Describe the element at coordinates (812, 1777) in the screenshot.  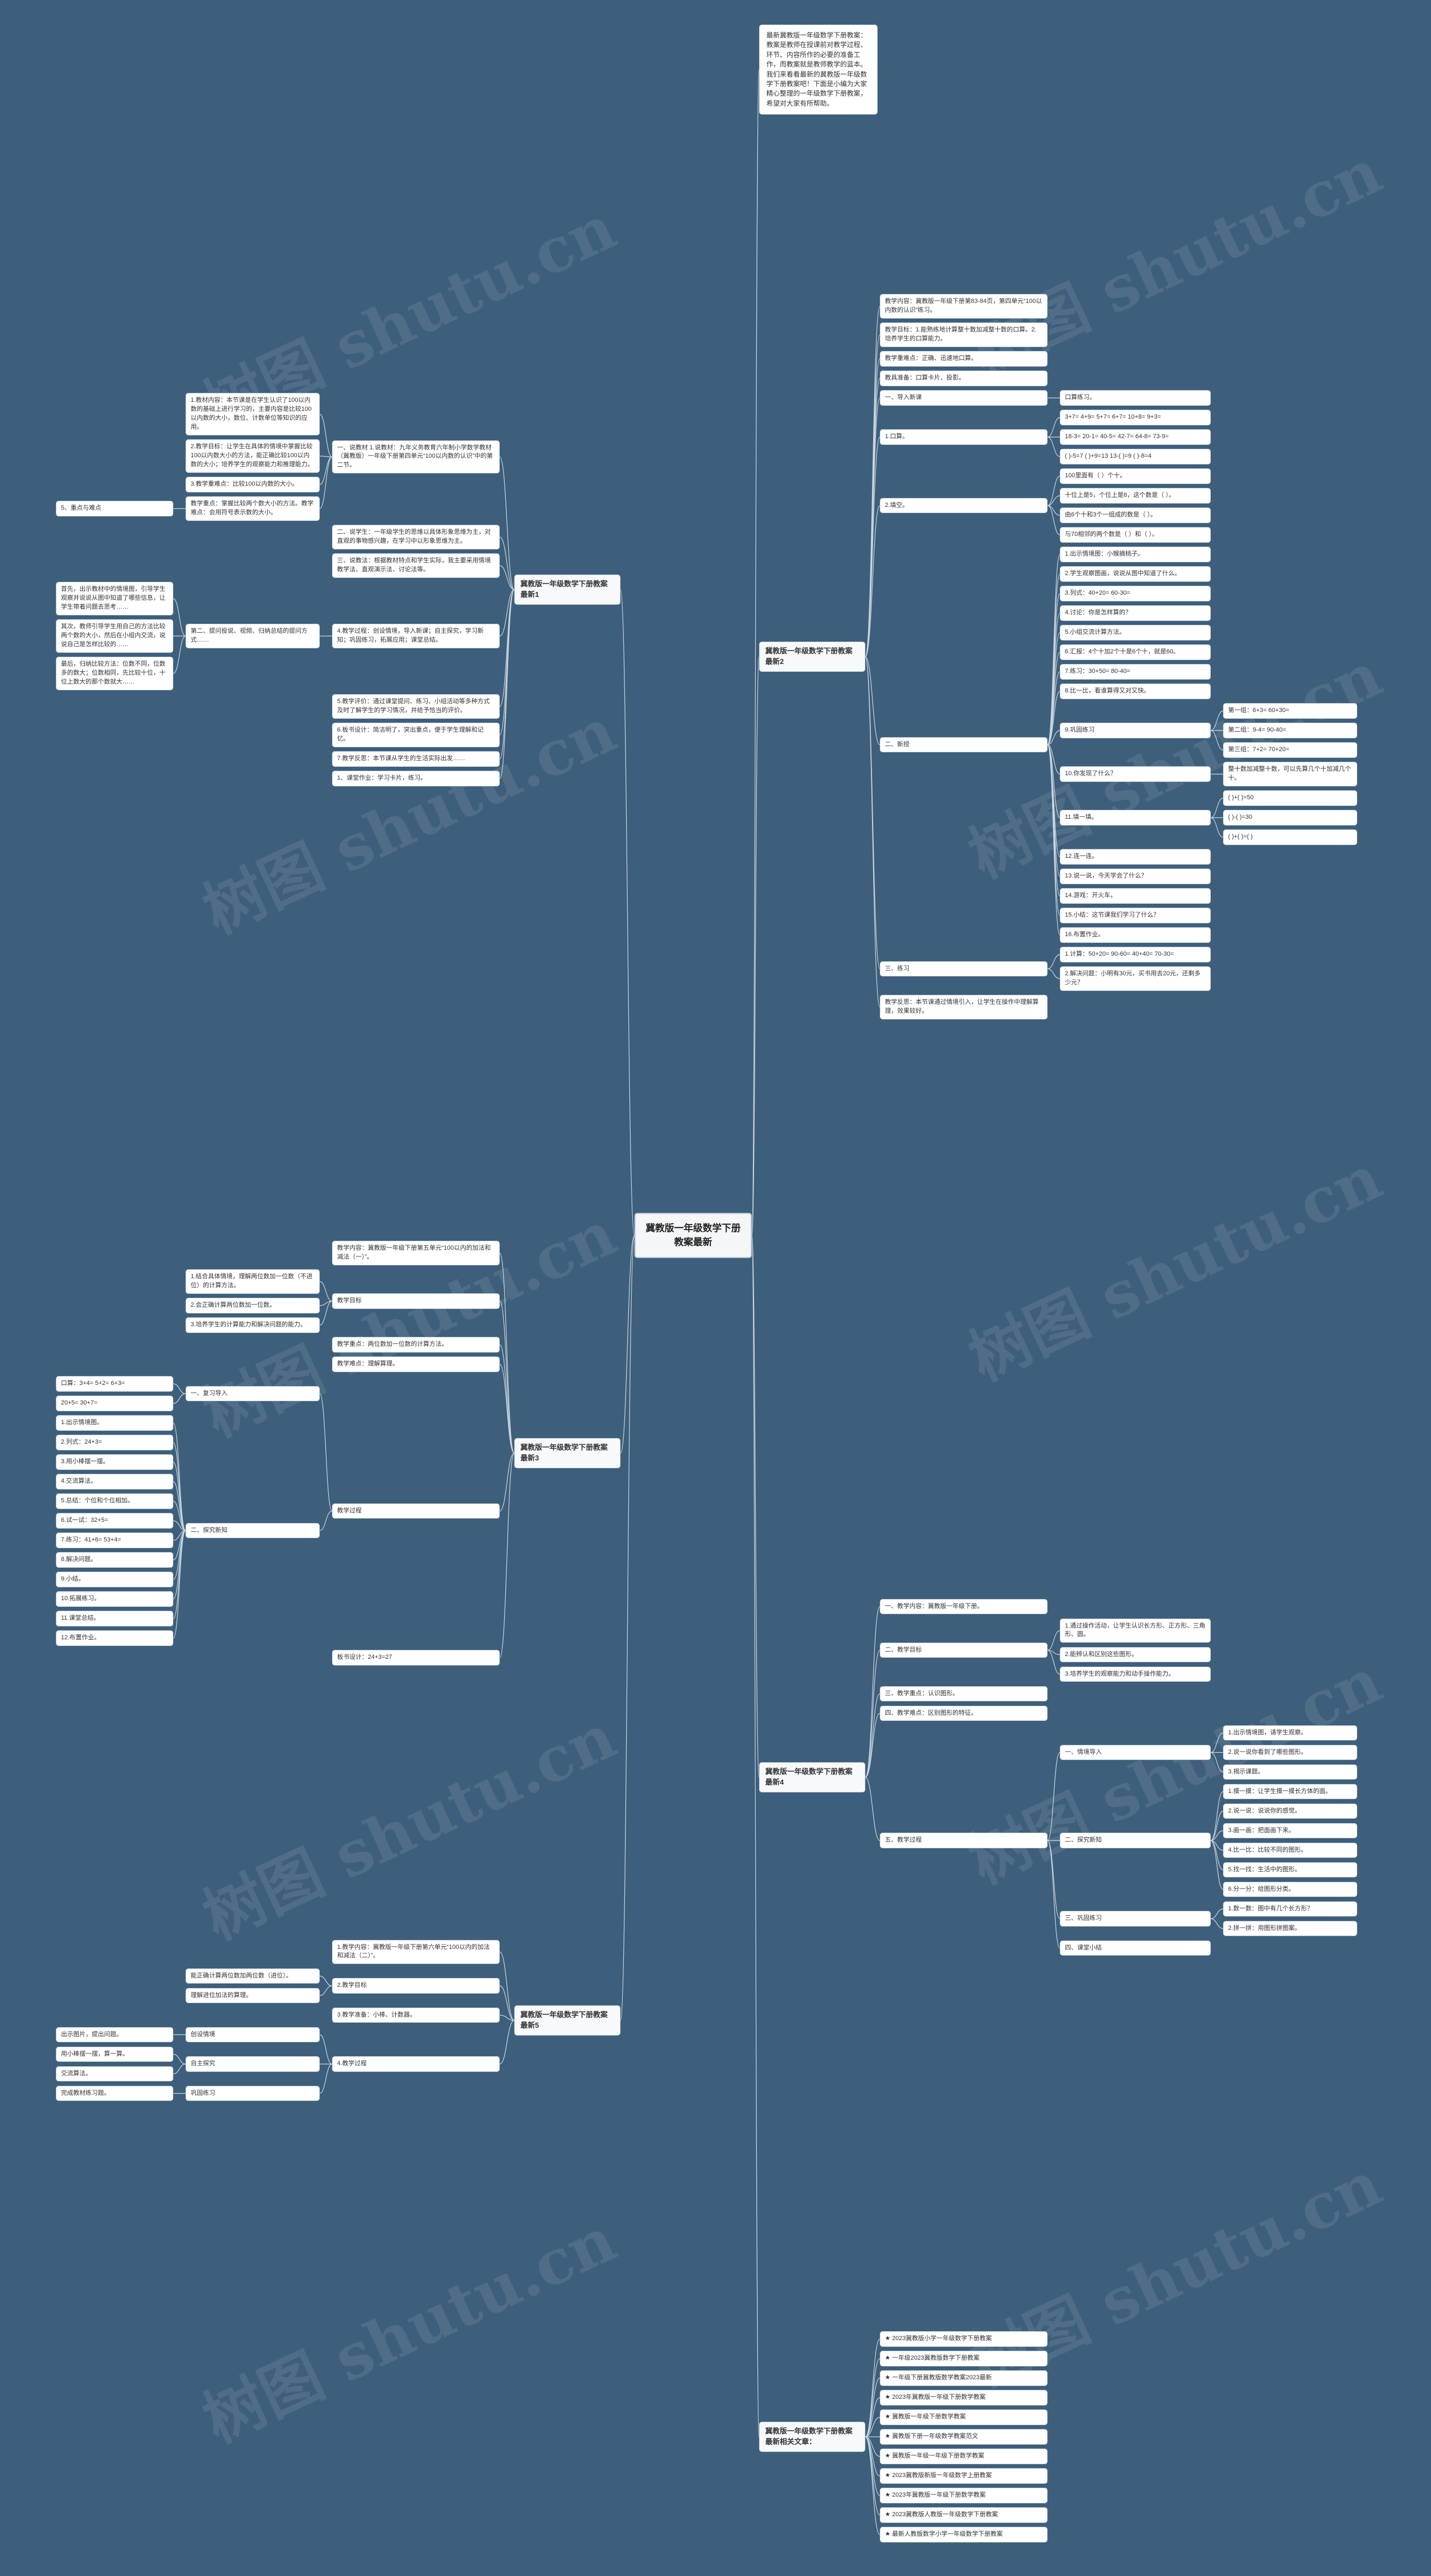
I see `branch-topic-4: 冀教版一年级数学下册教案最新4` at that location.